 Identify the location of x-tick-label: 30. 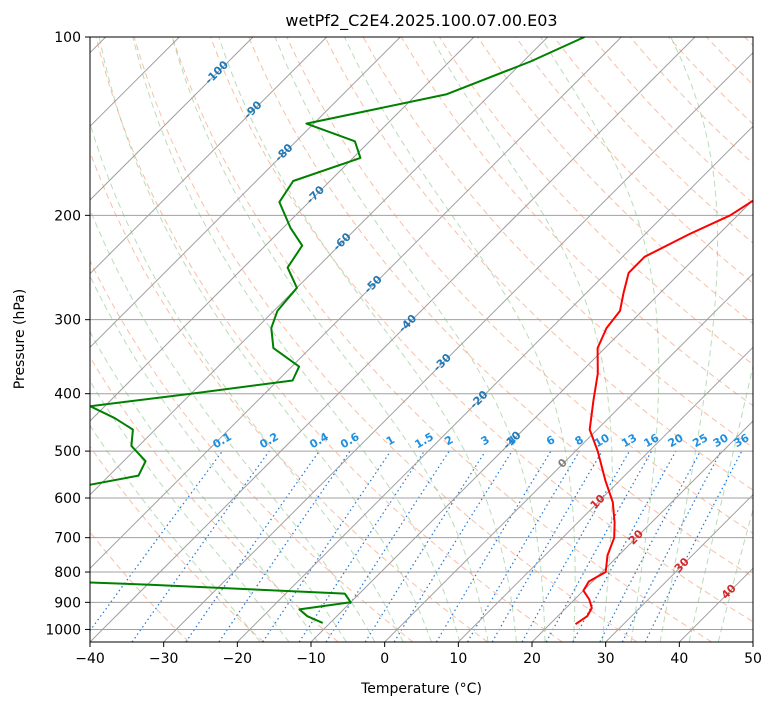
(606, 659).